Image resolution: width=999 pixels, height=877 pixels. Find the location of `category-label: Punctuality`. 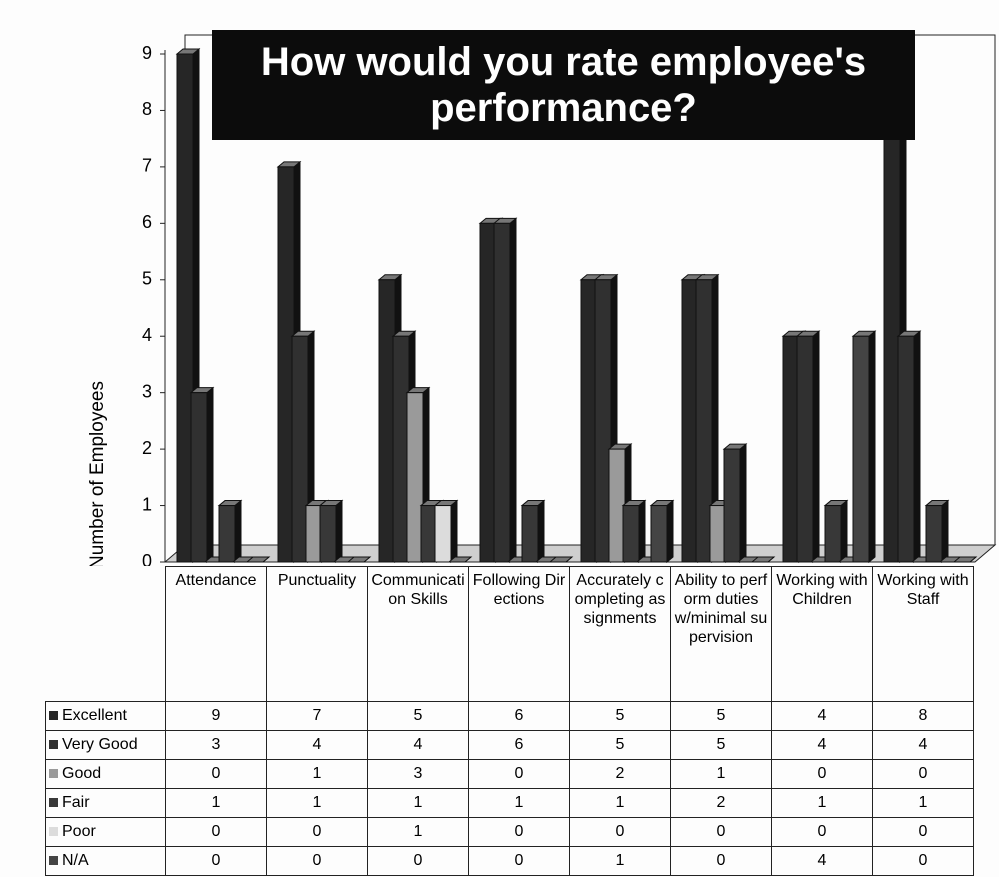

category-label: Punctuality is located at coordinates (317, 634).